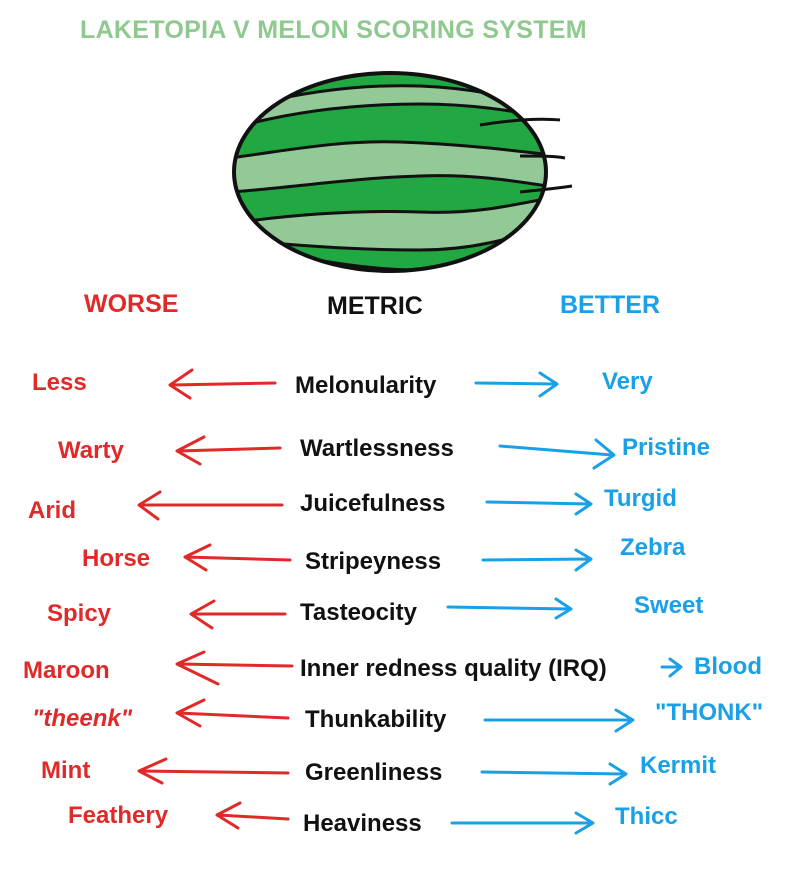 The image size is (793, 879). I want to click on better-label: Thicc, so click(646, 816).